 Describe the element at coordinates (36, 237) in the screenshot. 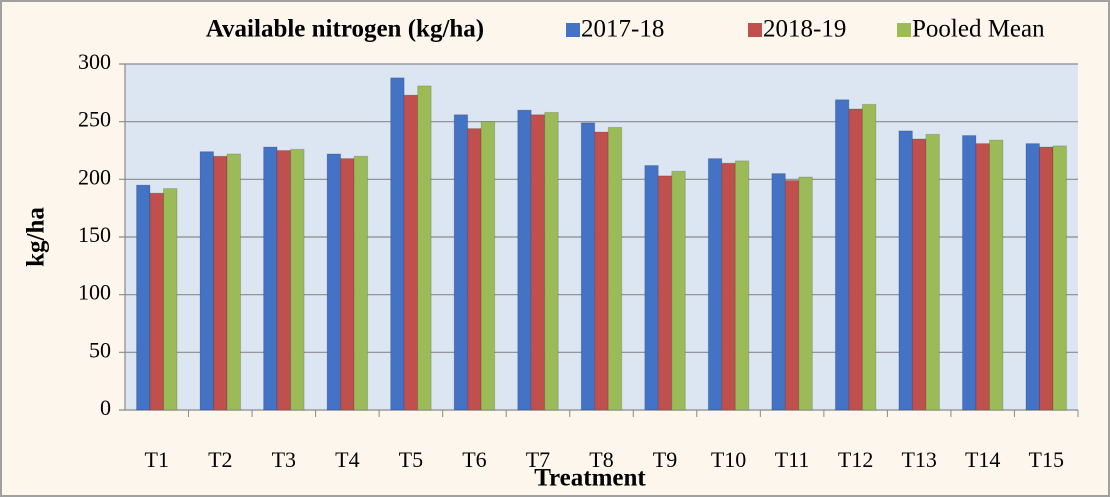

I see `y-axis-label: kg/ha` at that location.